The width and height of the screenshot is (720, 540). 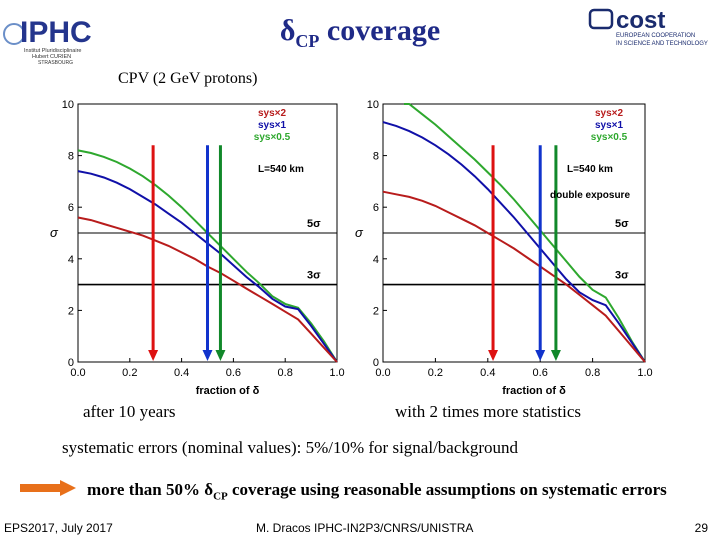 I want to click on iphc-logo-line-3: STRASBOURG, so click(x=55, y=63).